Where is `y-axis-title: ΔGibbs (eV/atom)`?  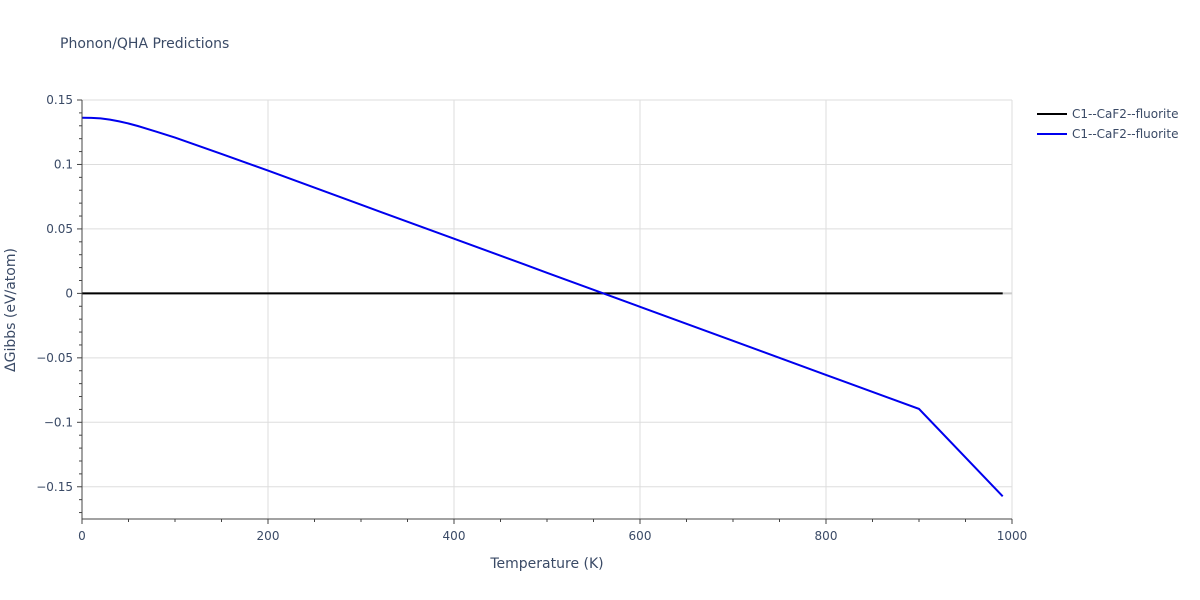
y-axis-title: ΔGibbs (eV/atom) is located at coordinates (11, 310).